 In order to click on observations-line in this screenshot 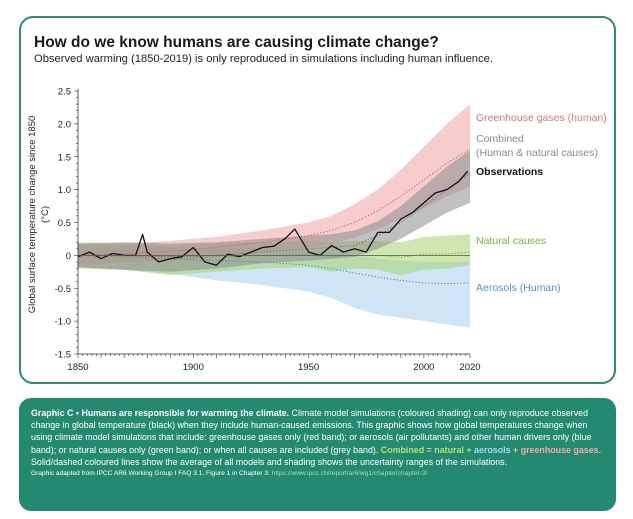, I will do `click(273, 218)`.